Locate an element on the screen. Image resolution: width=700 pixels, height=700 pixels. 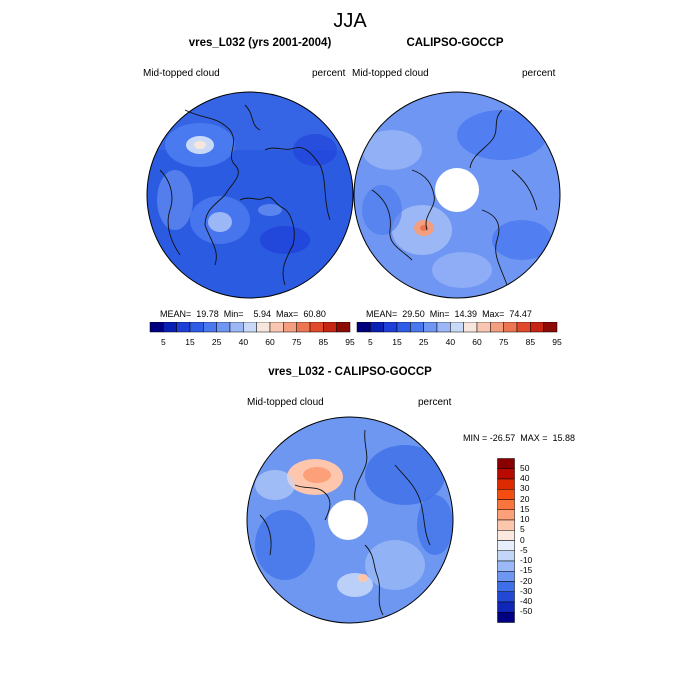
panel3-title: vres_L032 - CALIPSO-GOCCP is located at coordinates (350, 372).